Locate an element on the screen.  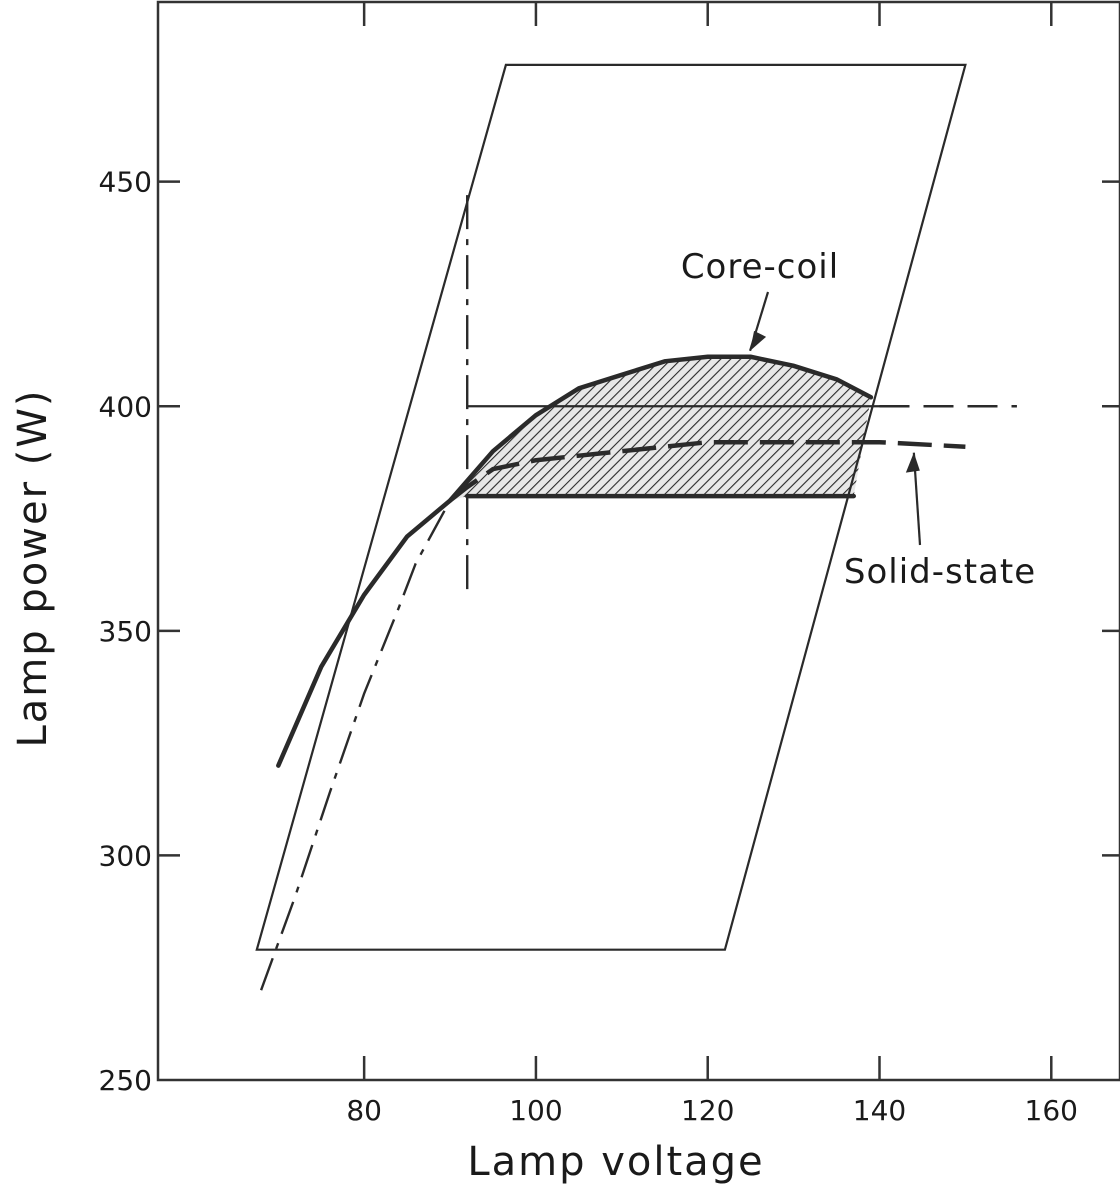
shaded-region is located at coordinates (660, 428).